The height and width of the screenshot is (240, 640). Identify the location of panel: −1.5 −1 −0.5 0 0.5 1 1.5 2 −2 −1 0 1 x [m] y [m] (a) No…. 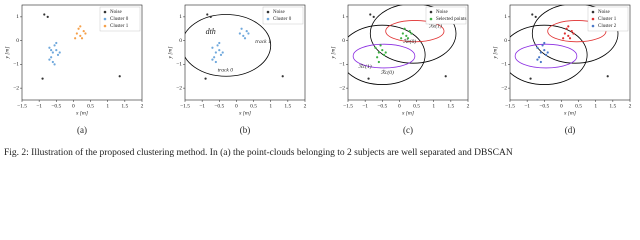
(74, 69).